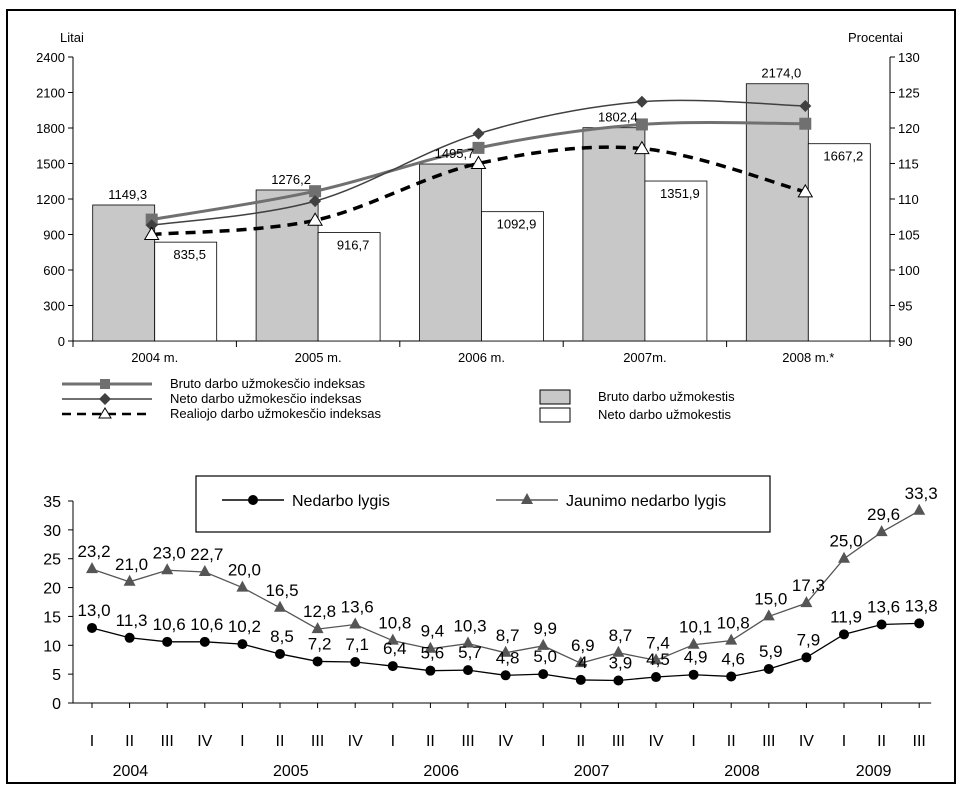  What do you see at coordinates (843, 156) in the screenshot?
I see `neto-bar-label: 1667,2` at bounding box center [843, 156].